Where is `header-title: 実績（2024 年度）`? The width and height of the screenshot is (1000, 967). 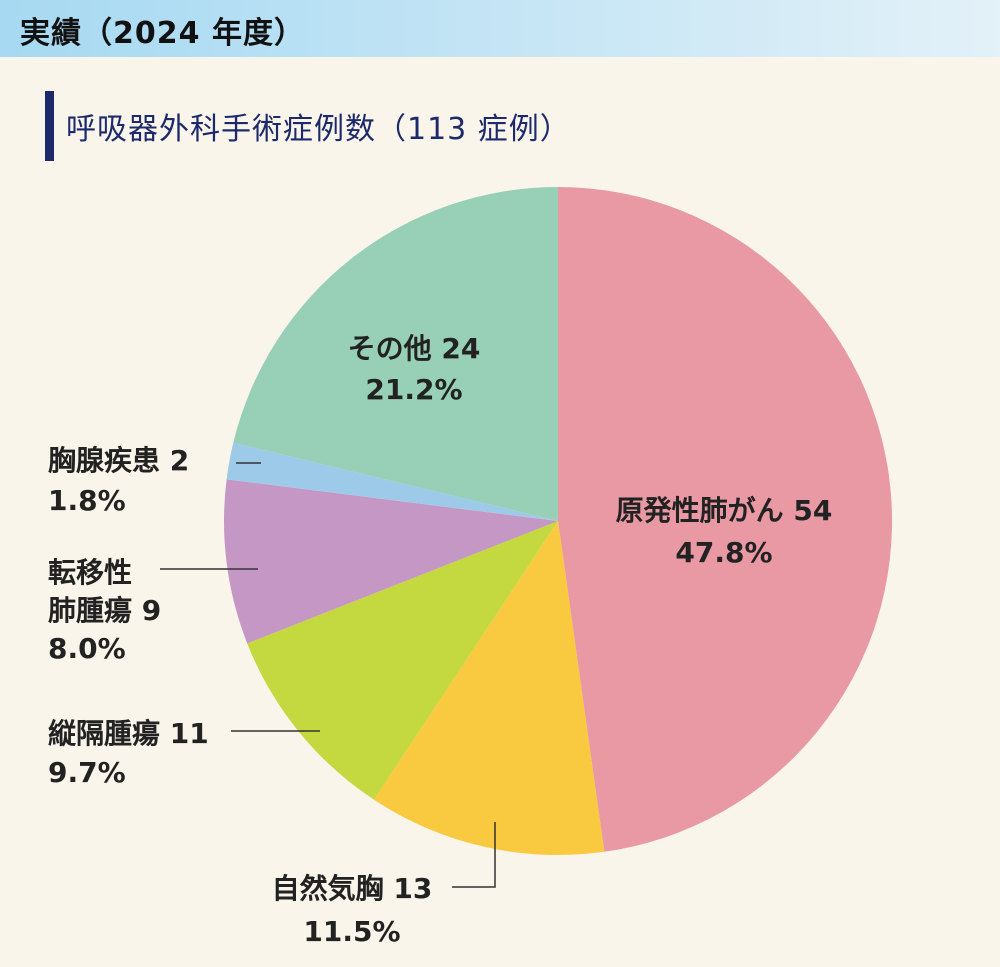
header-title: 実績（2024 年度） is located at coordinates (162, 33).